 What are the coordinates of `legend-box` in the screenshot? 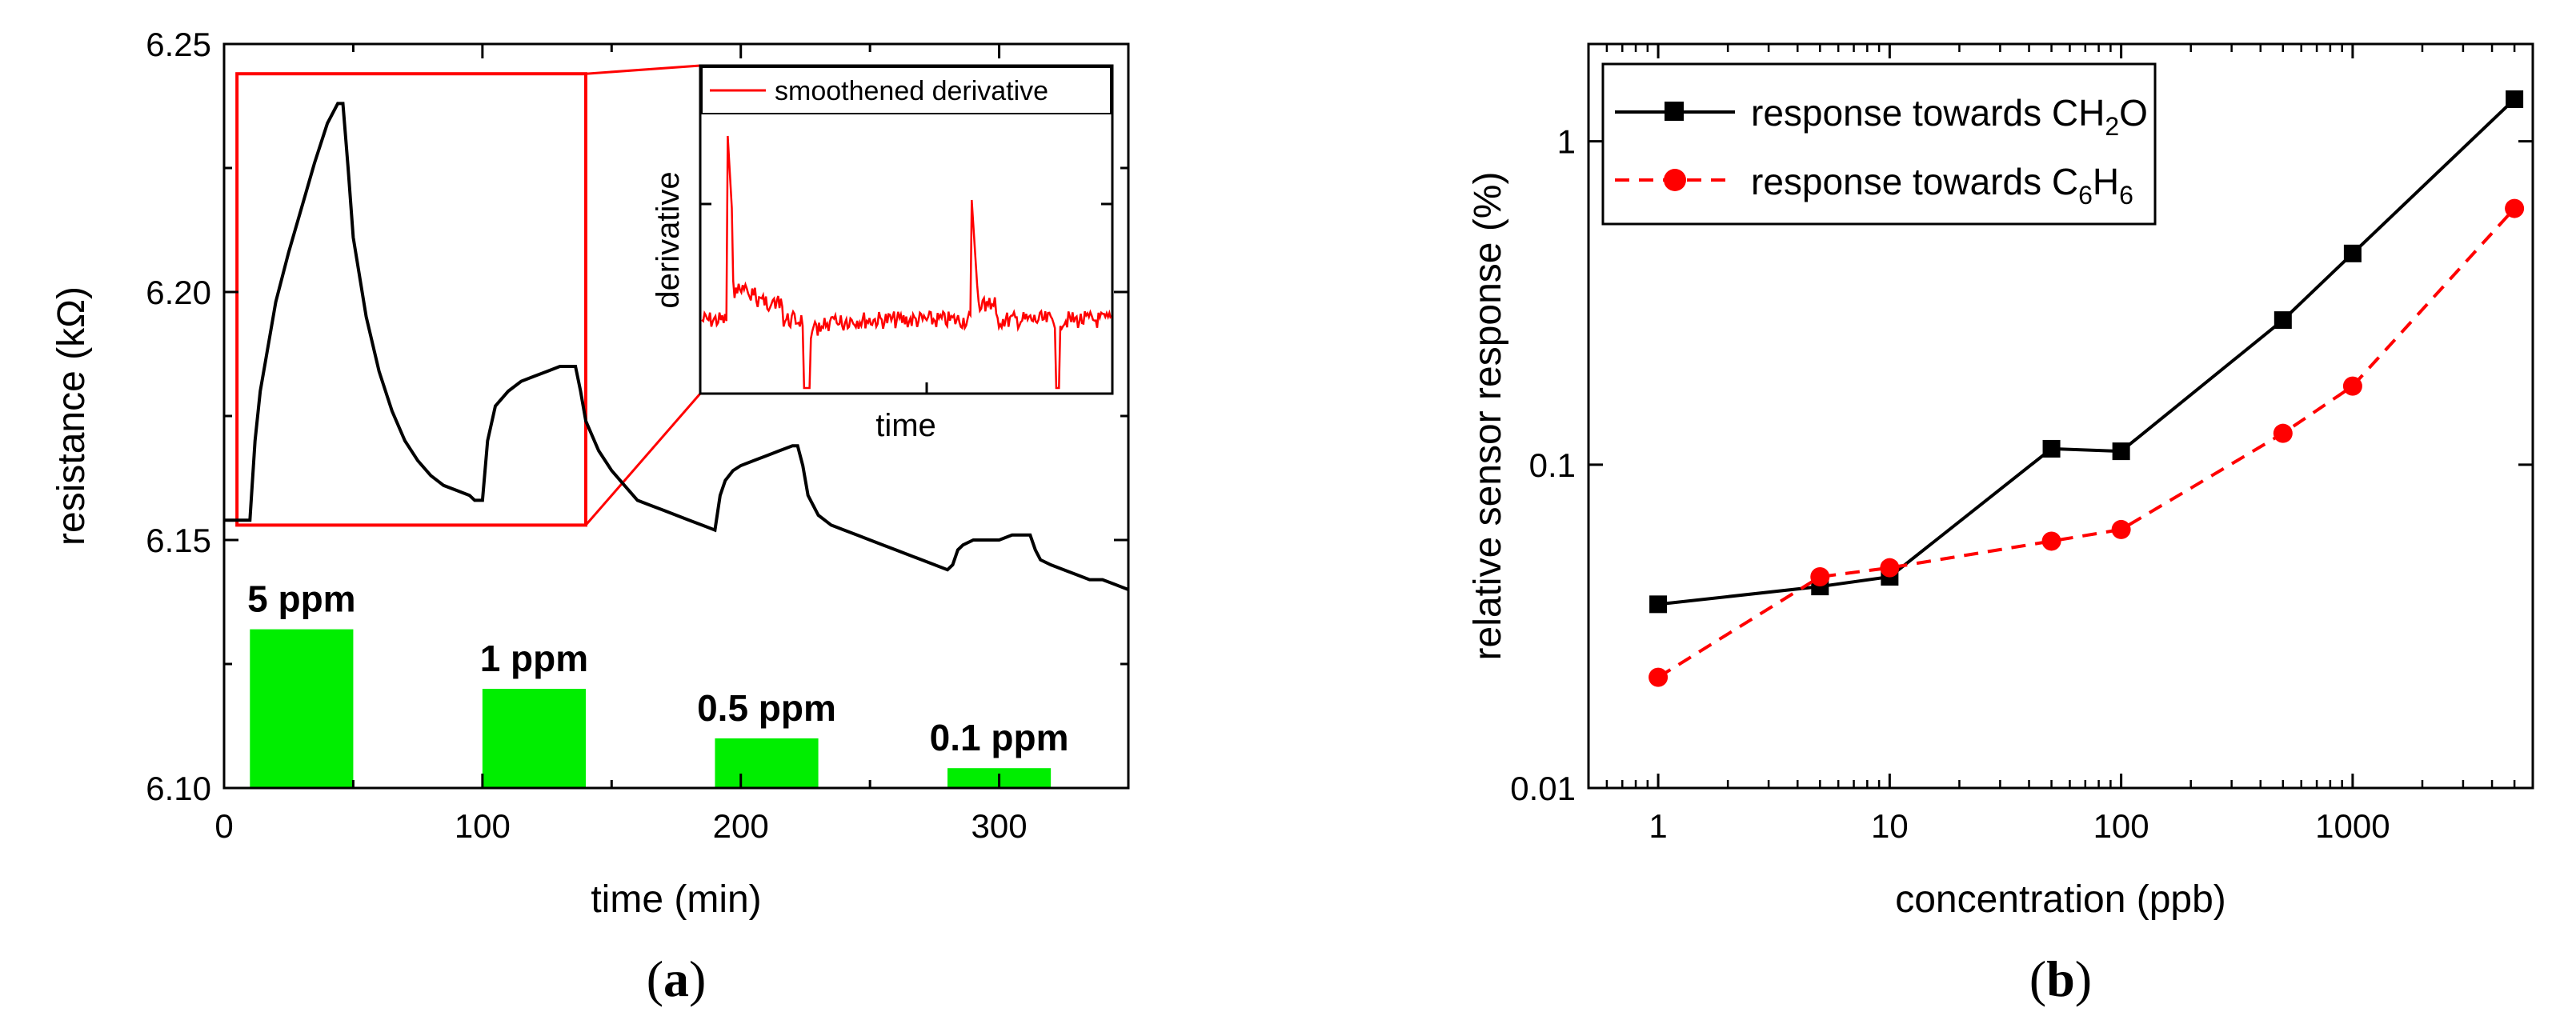 It's located at (1879, 144).